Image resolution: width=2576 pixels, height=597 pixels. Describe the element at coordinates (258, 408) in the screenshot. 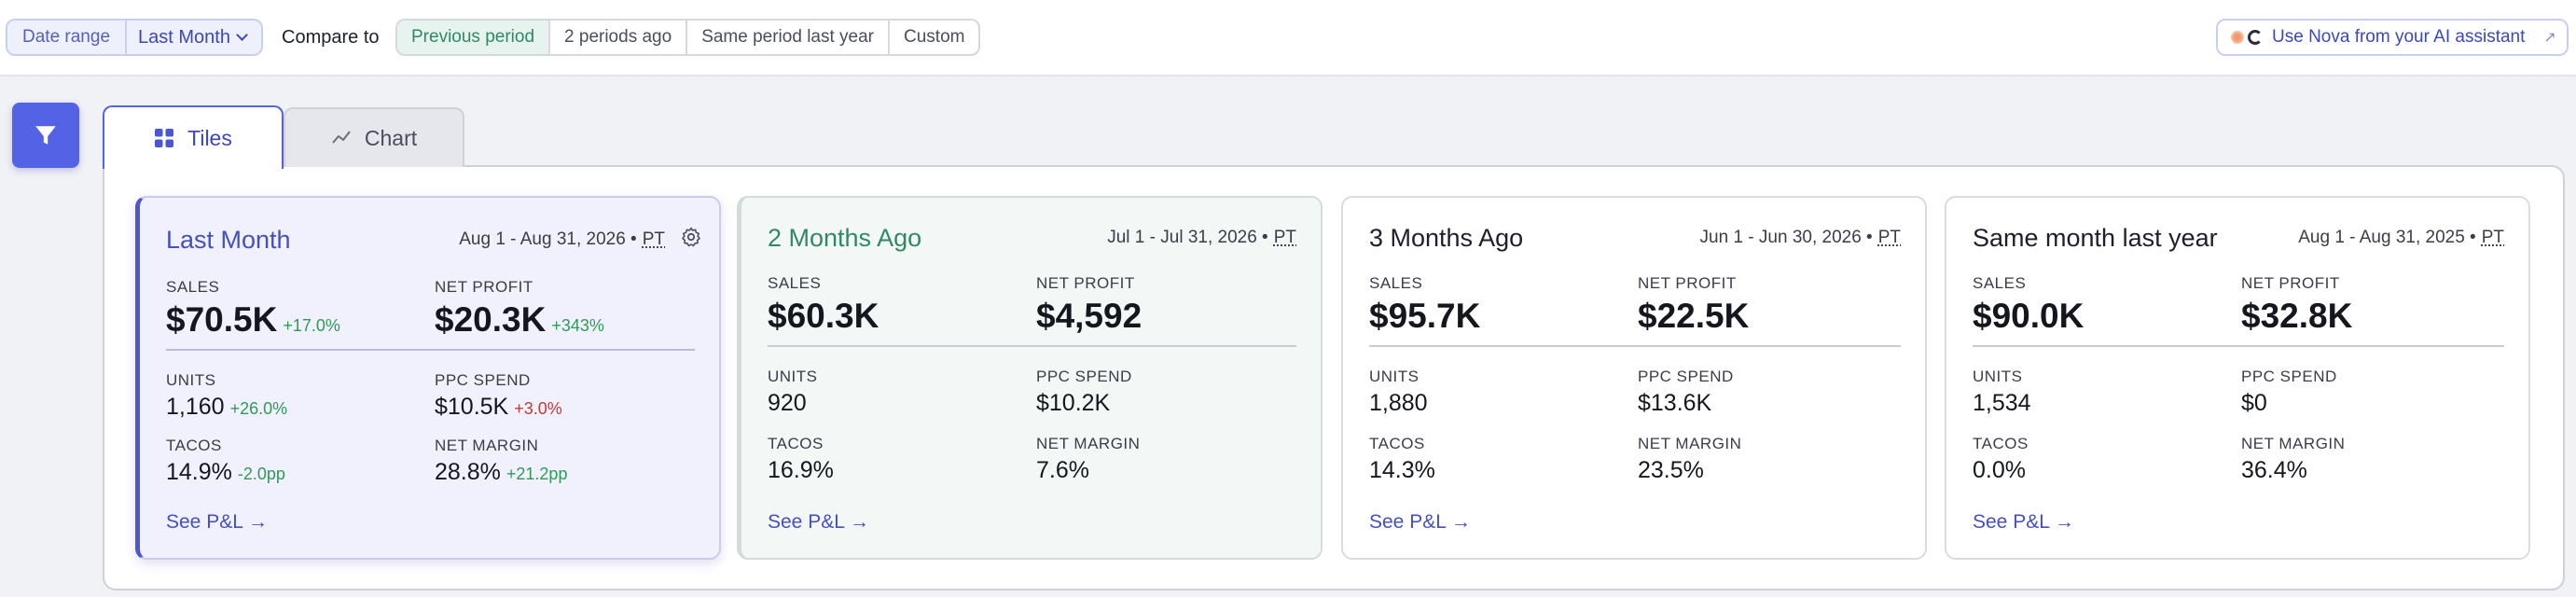

I see `metric-delta: +26.0%` at that location.